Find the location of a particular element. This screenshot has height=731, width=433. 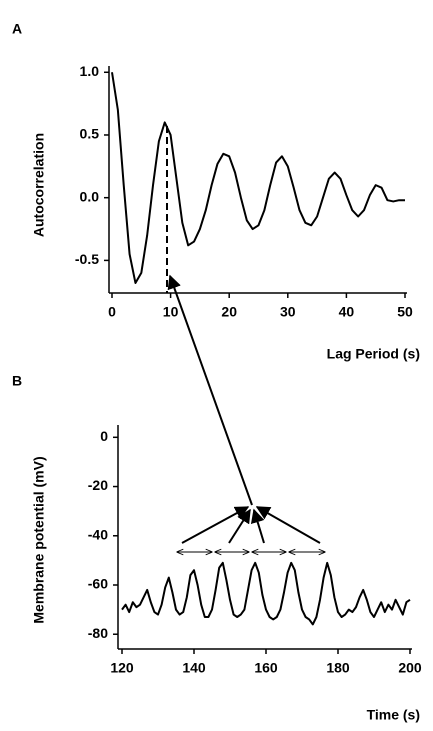

y-axis-label: Membrane potential (mV) is located at coordinates (39, 539).